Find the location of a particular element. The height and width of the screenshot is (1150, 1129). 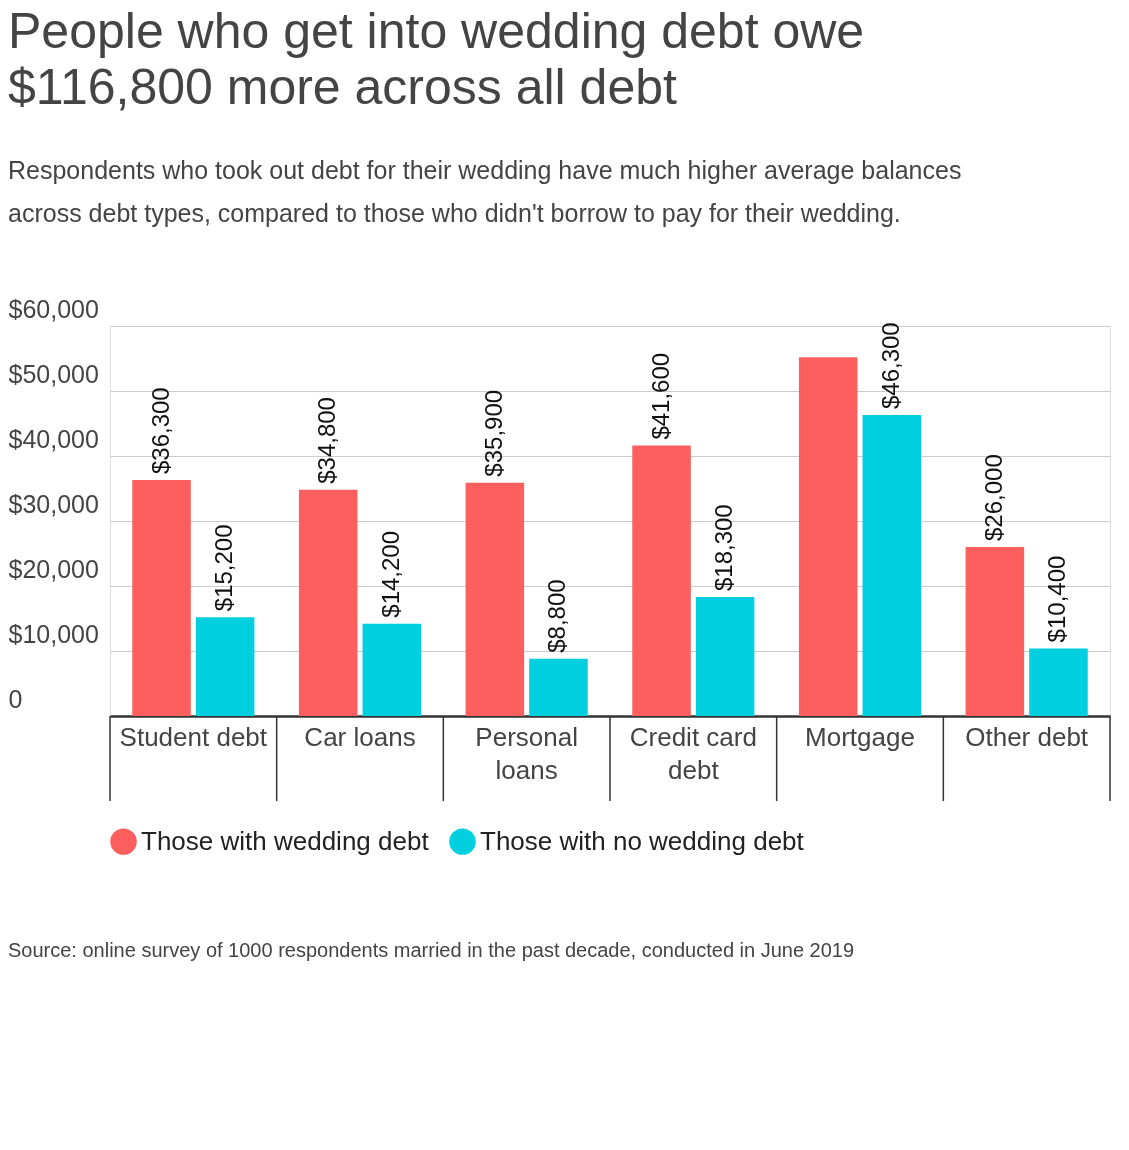

x-tick-label: Student debt is located at coordinates (193, 736).